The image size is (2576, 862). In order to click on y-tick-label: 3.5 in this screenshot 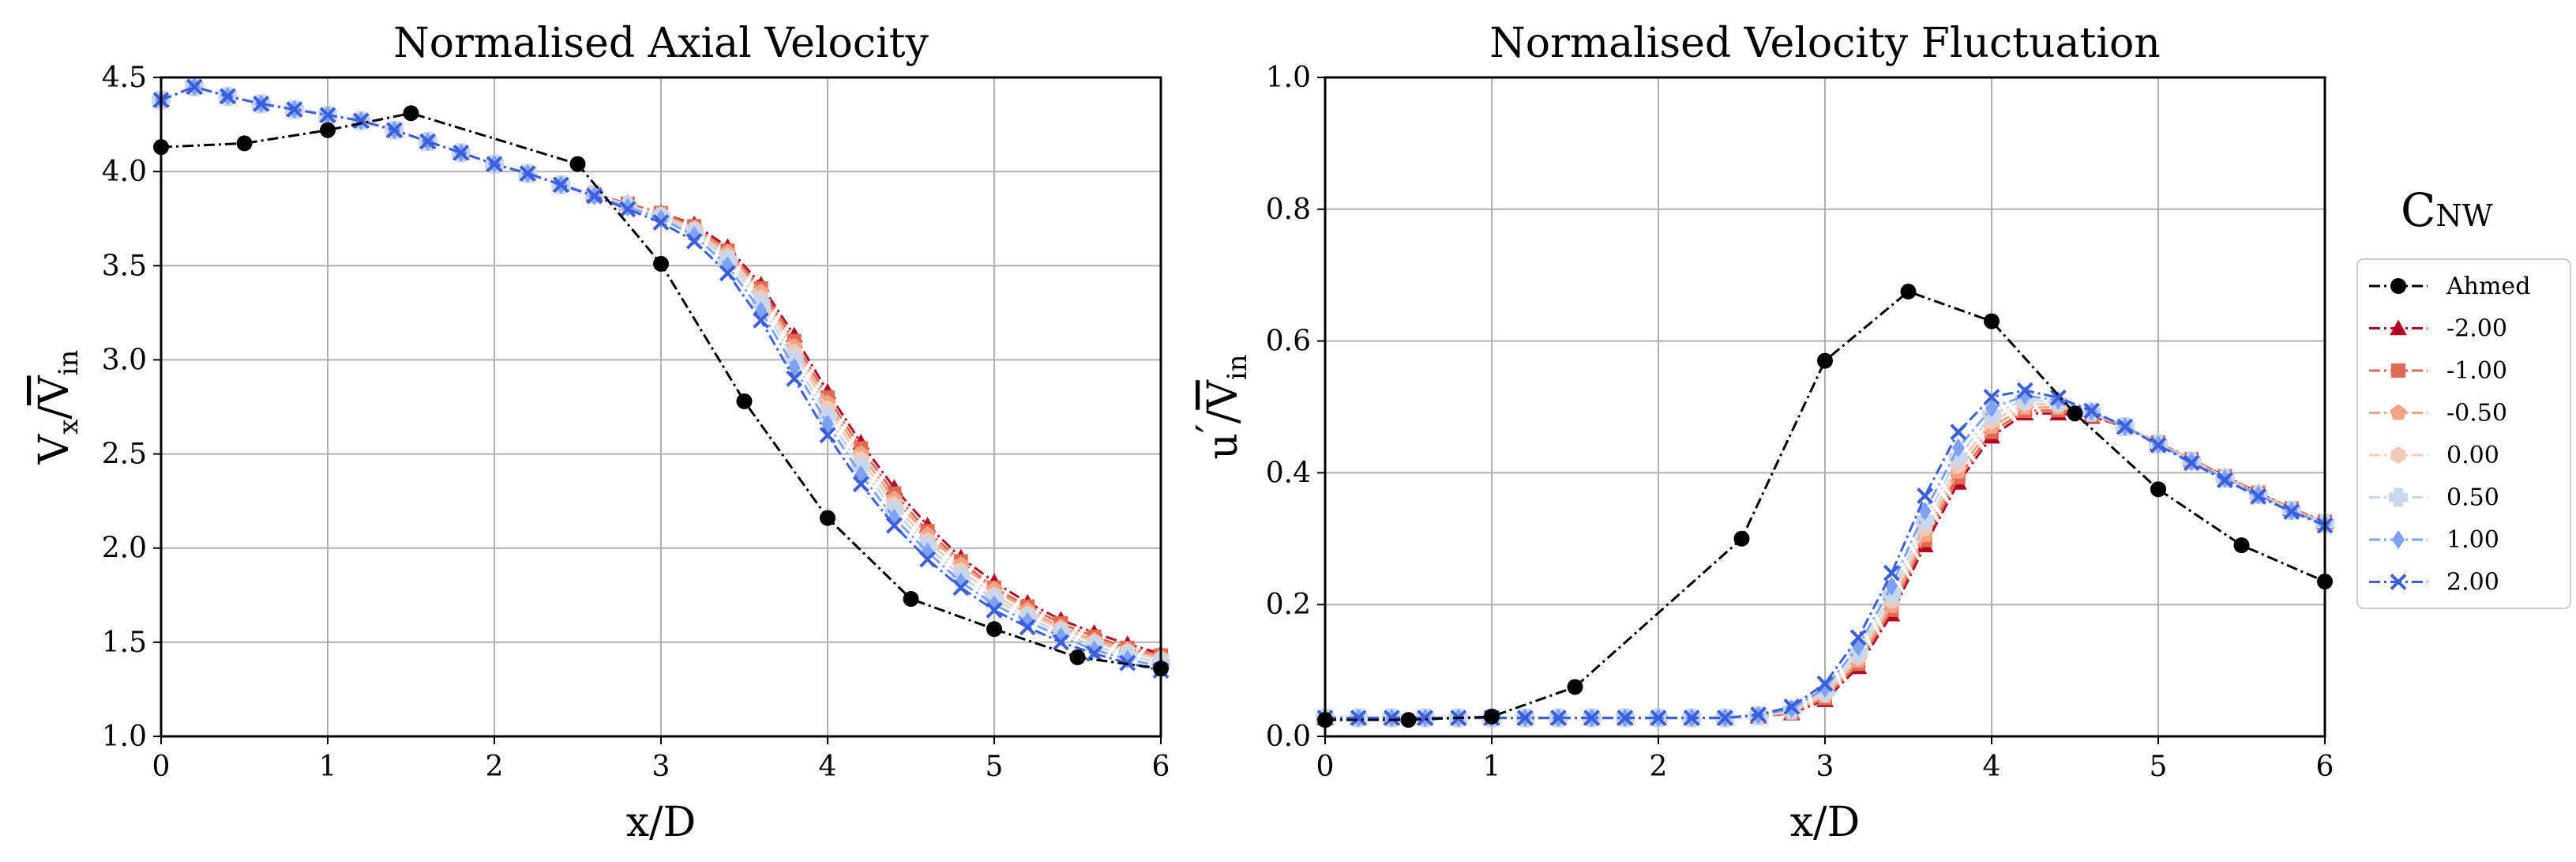, I will do `click(124, 266)`.